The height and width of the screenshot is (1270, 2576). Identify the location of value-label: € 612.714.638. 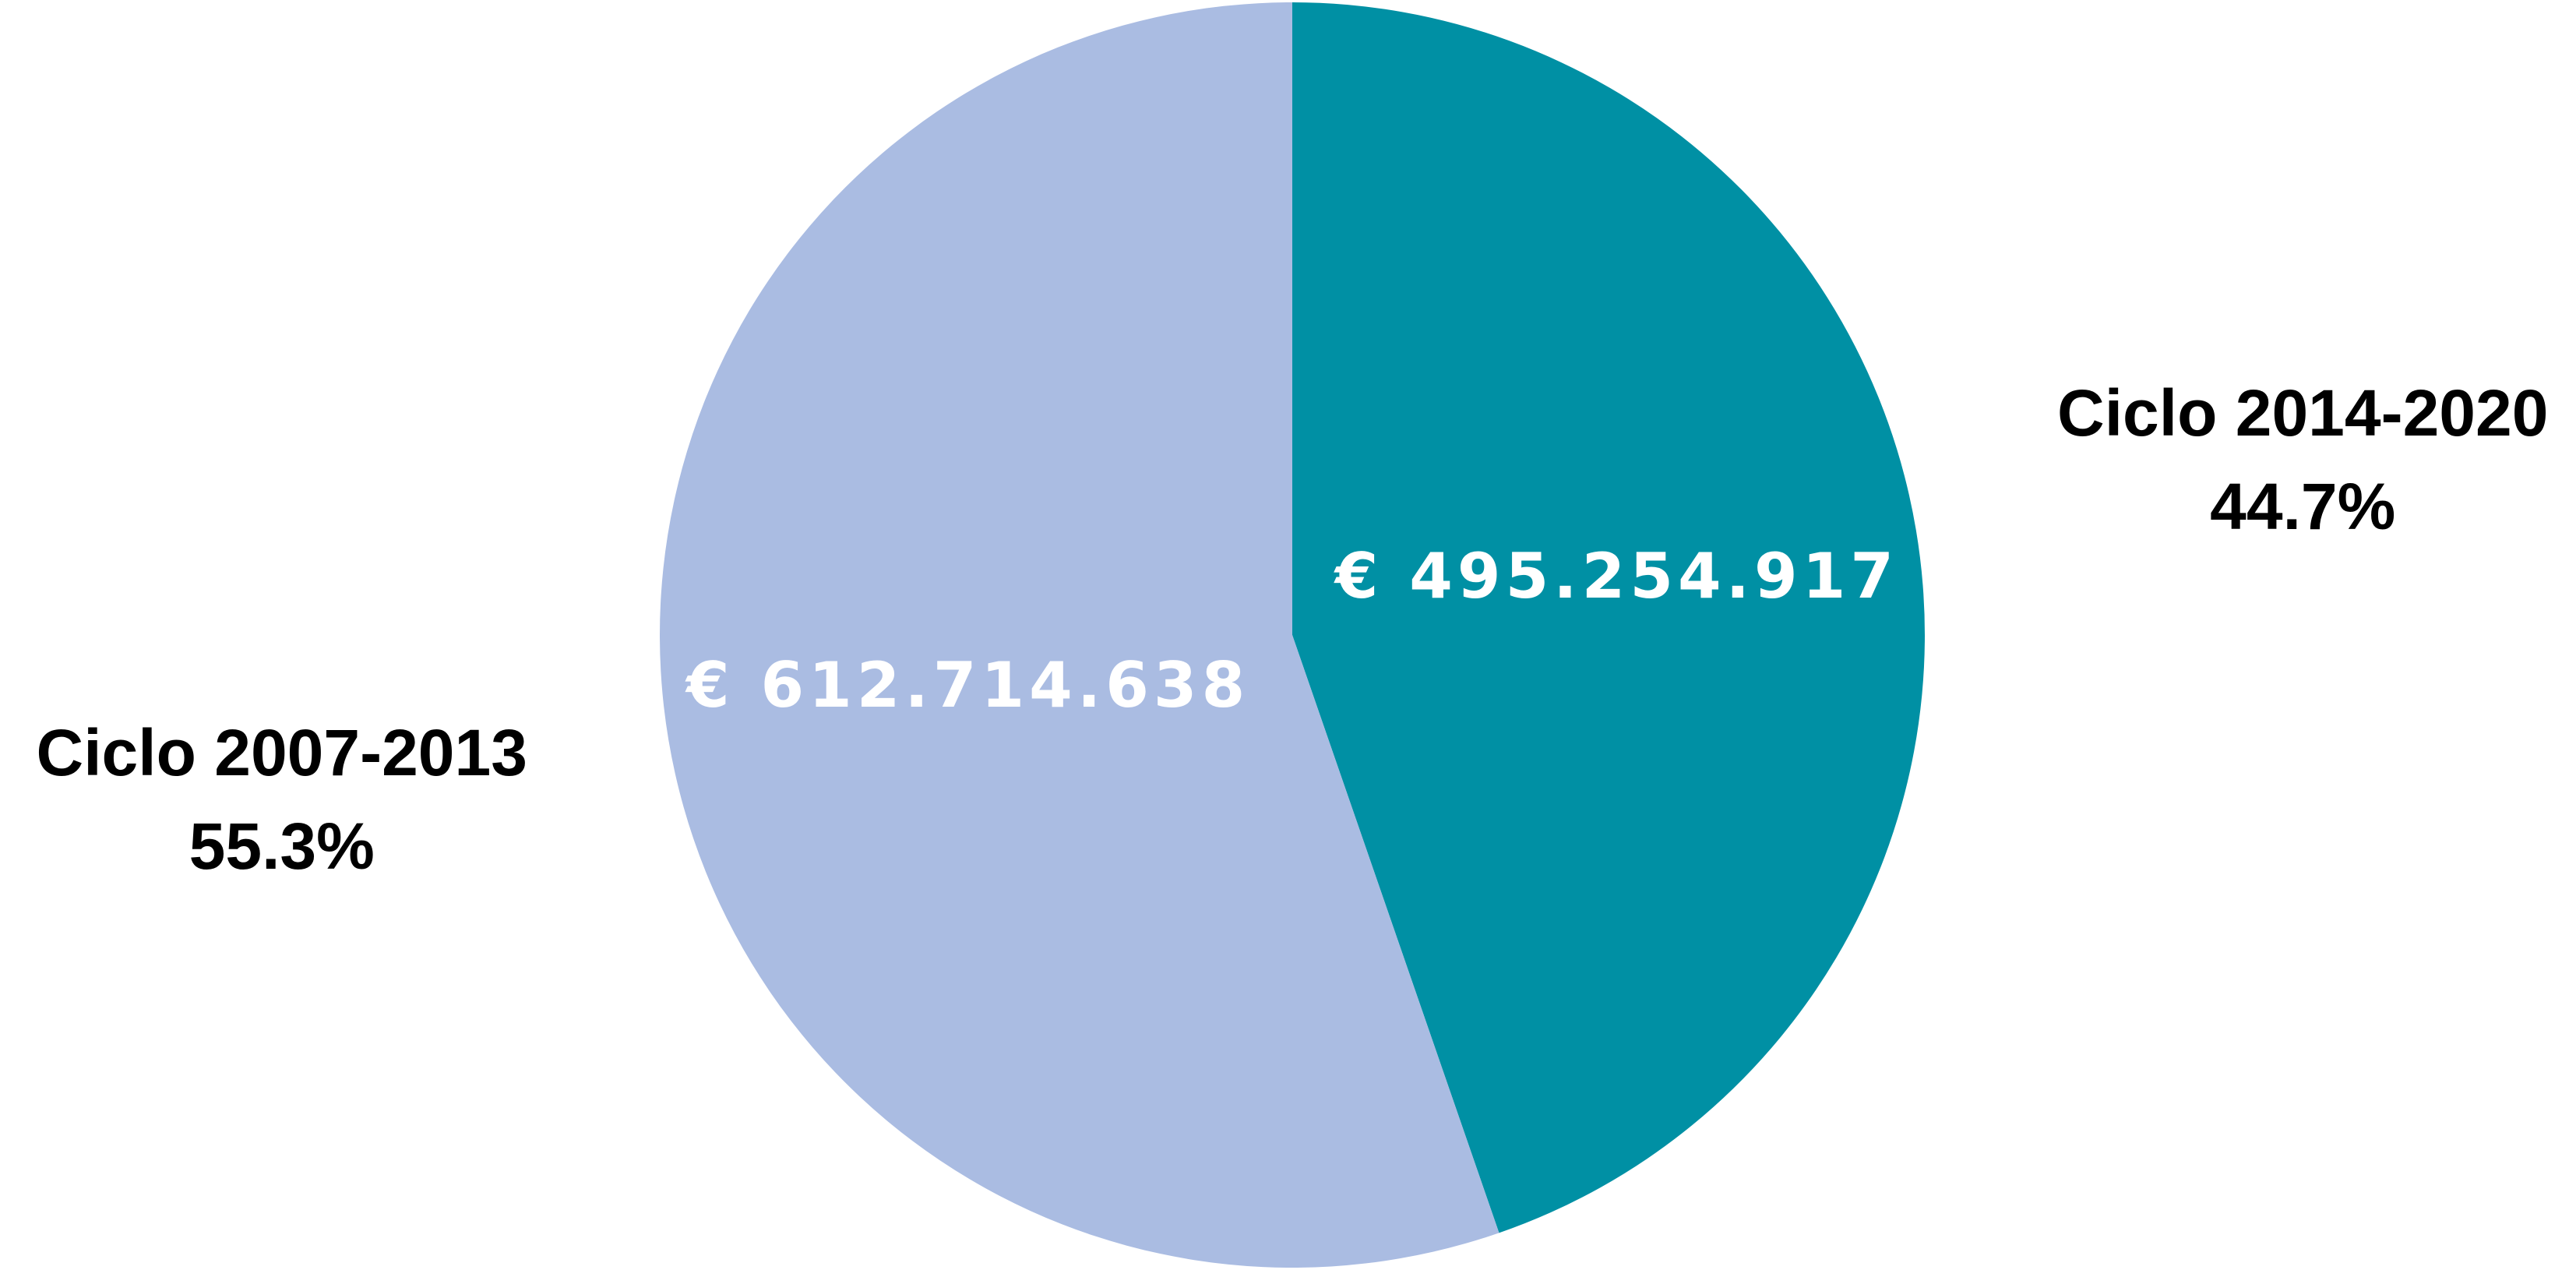
(967, 685).